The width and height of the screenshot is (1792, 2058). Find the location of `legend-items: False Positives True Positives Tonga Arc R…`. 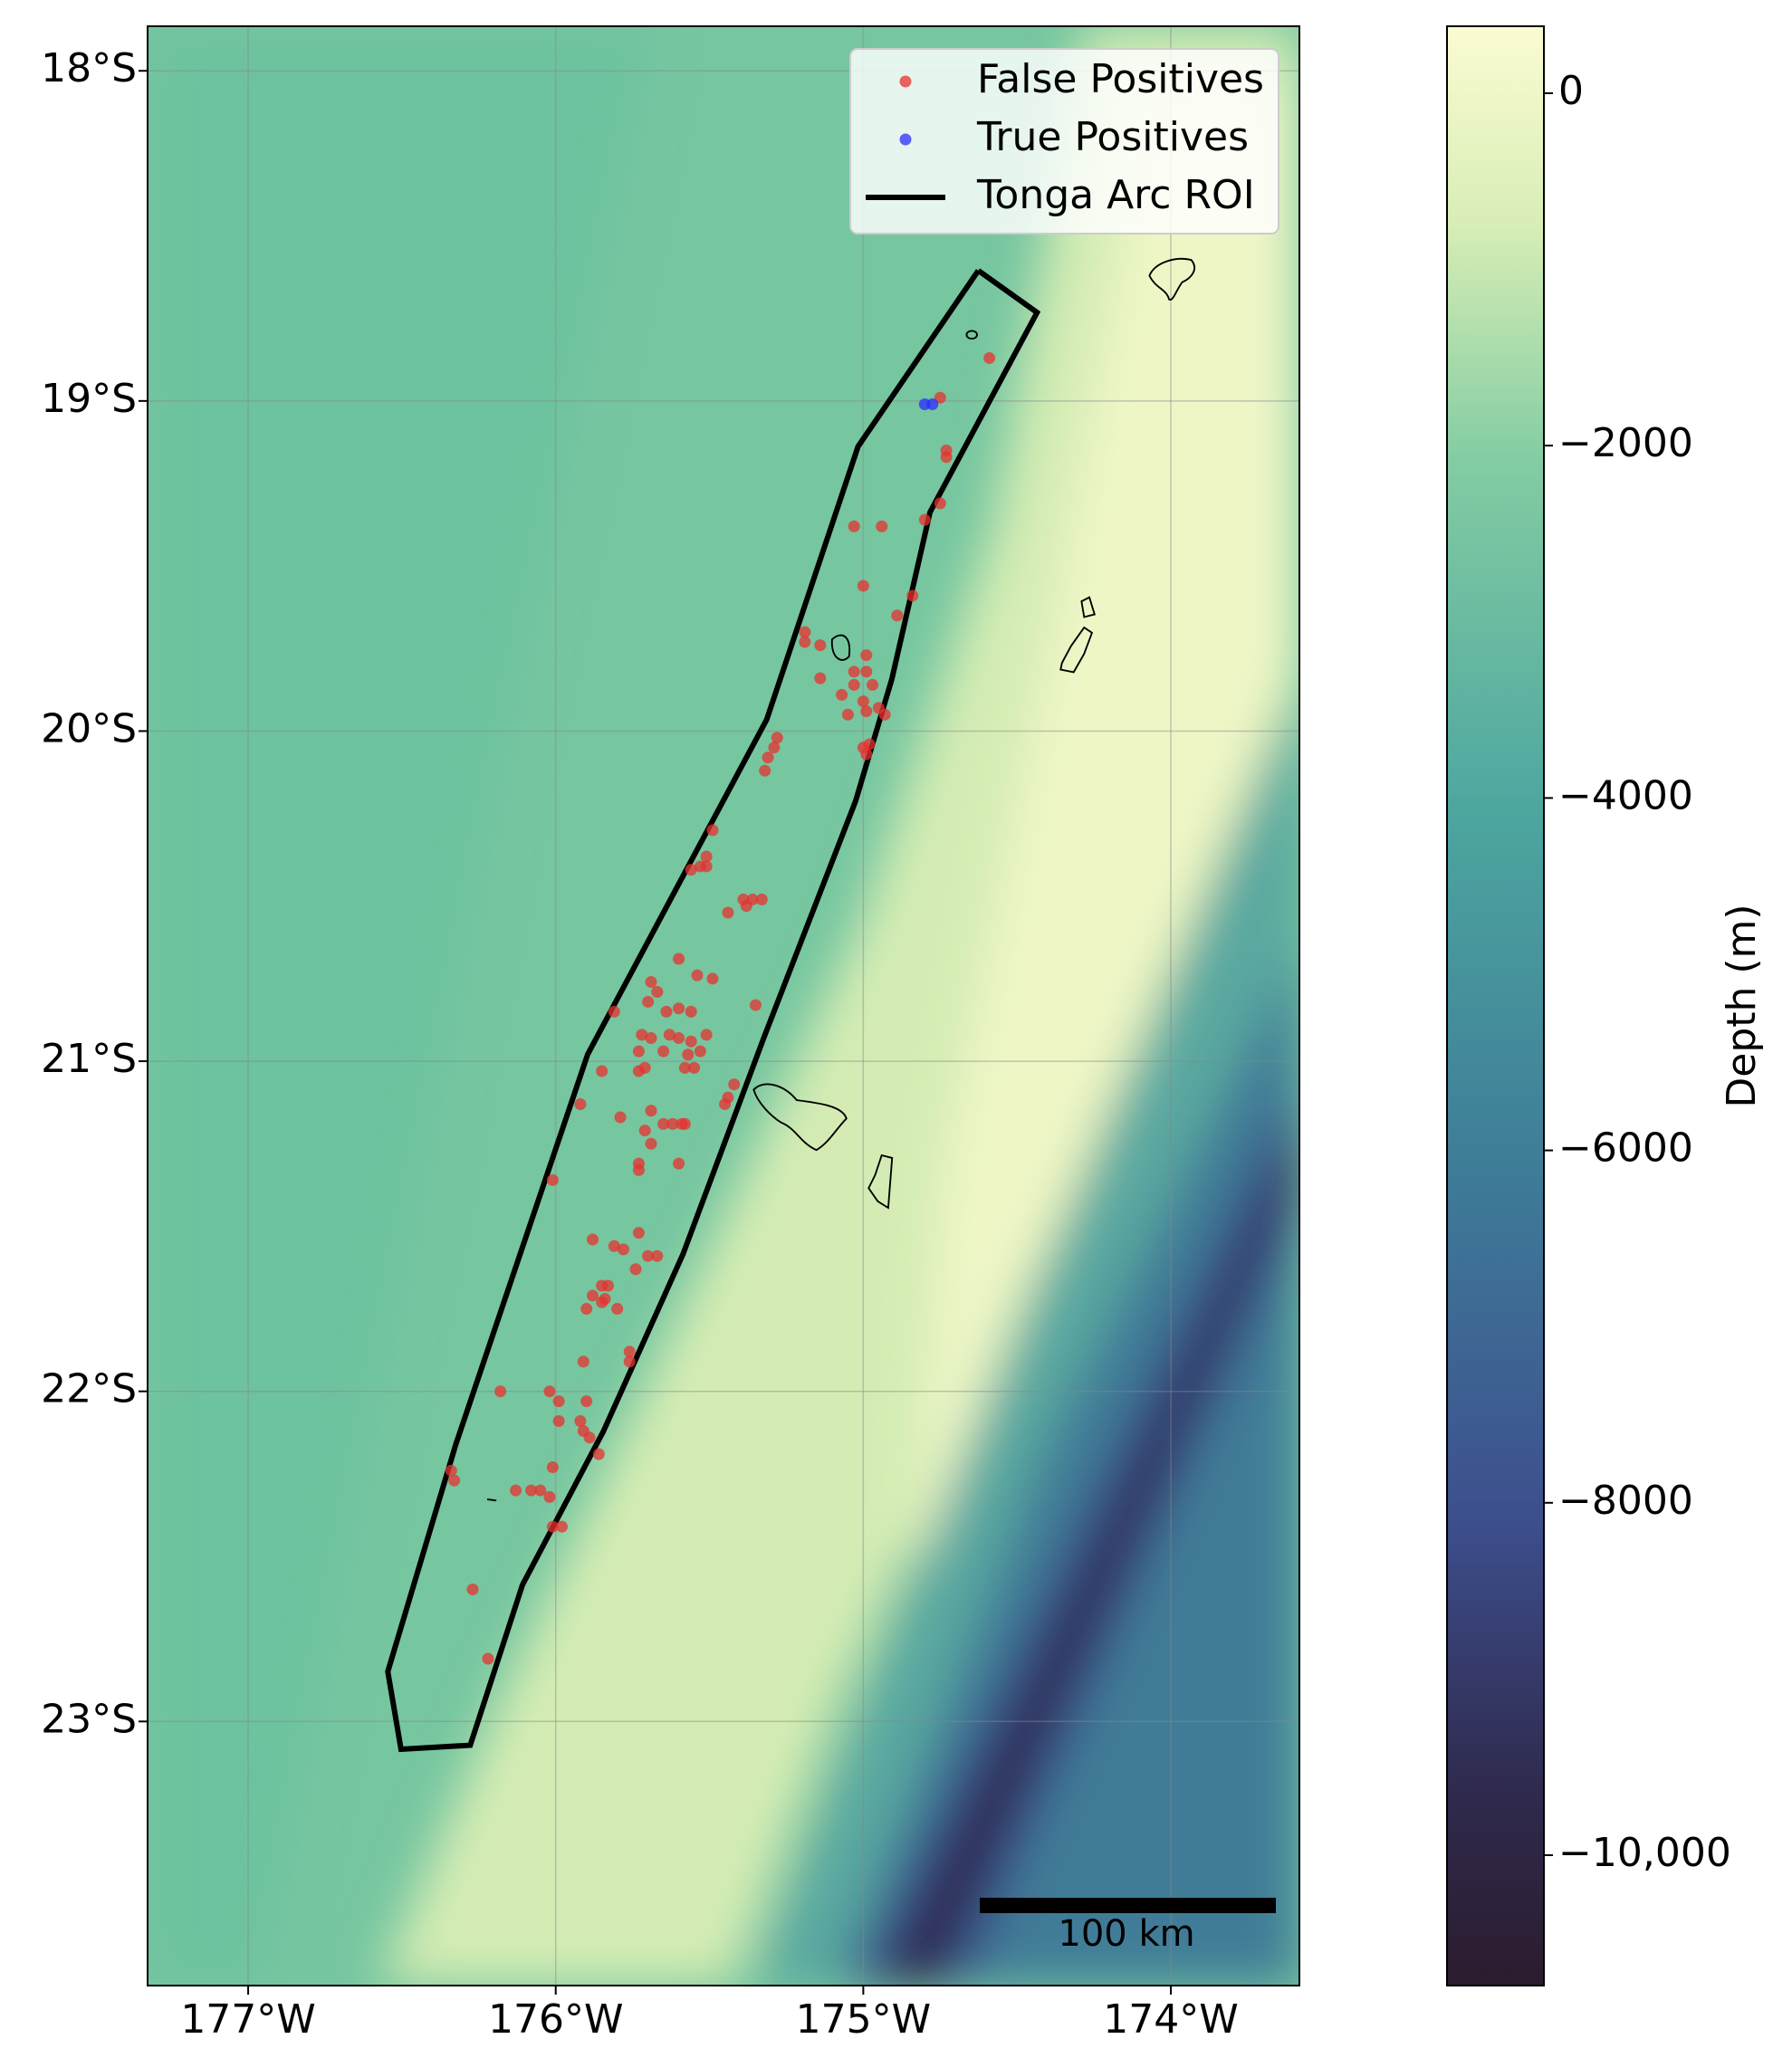

legend-items: False Positives True Positives Tonga Arc R… is located at coordinates (1065, 137).